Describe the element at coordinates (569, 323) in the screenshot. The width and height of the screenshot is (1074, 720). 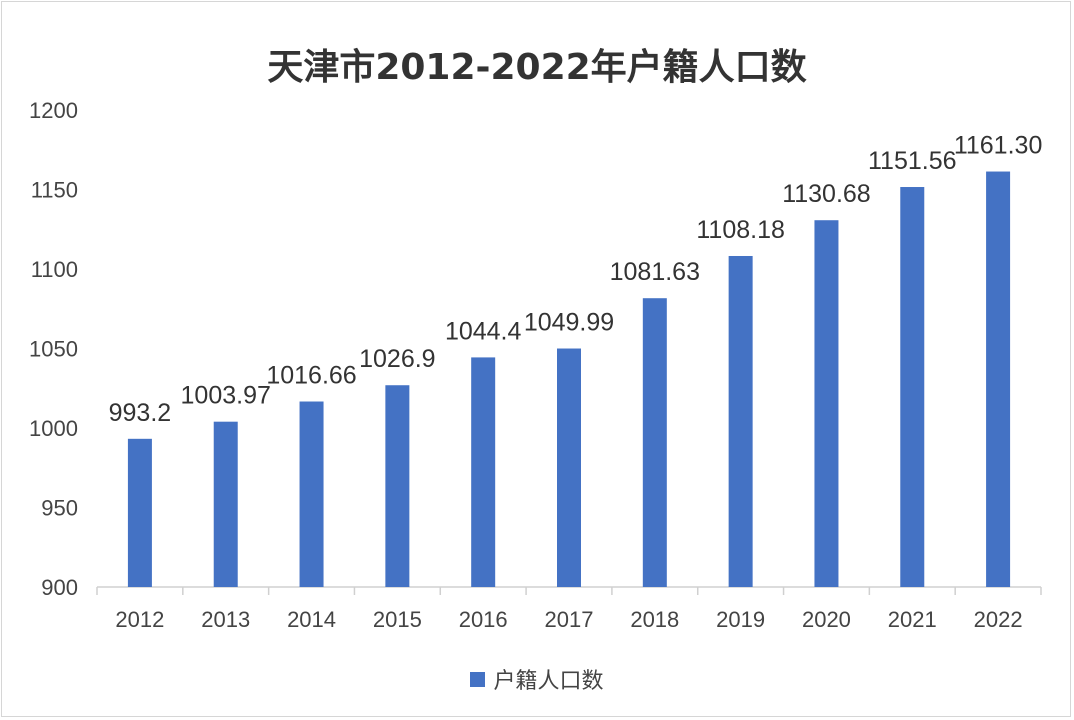
I see `data-label-2017: 1049.99` at that location.